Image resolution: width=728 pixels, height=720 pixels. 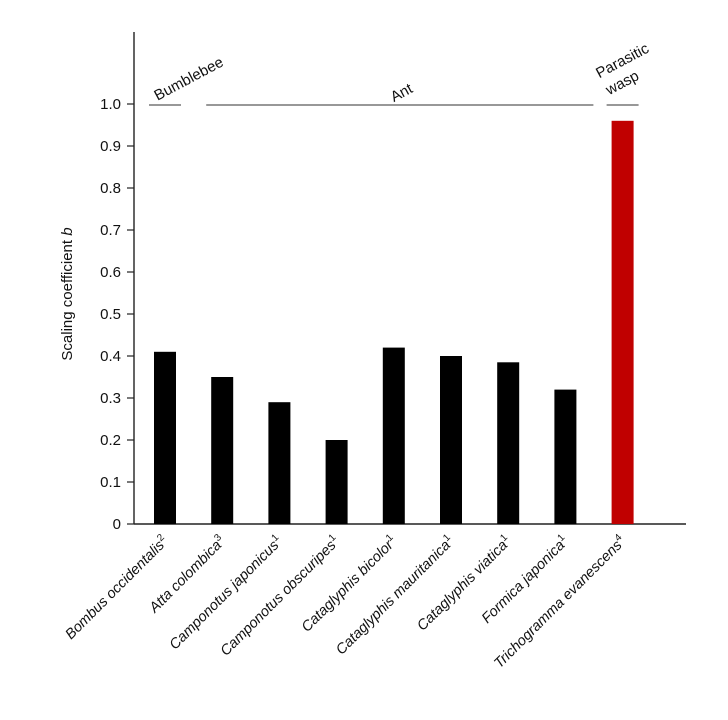 I want to click on y-tick-label: 1.0, so click(x=110, y=104).